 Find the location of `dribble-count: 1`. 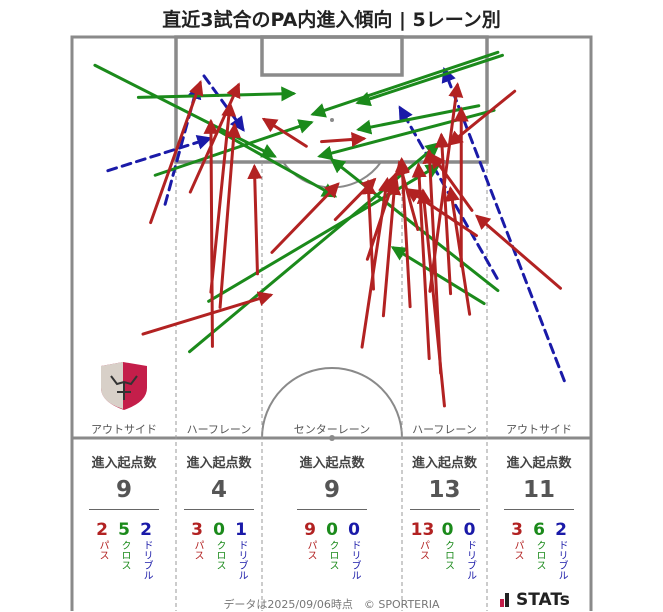

dribble-count: 1 is located at coordinates (241, 530).